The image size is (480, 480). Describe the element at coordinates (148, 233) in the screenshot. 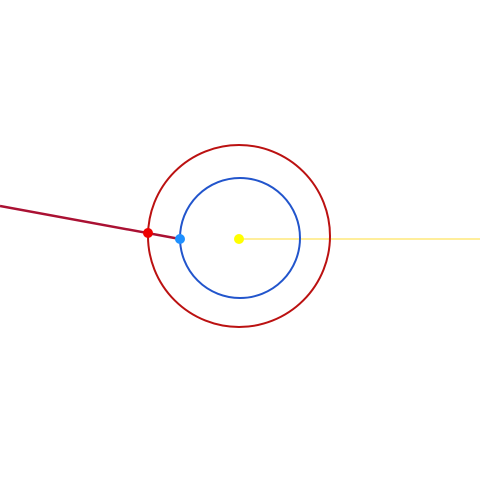

I see `mars-body` at that location.